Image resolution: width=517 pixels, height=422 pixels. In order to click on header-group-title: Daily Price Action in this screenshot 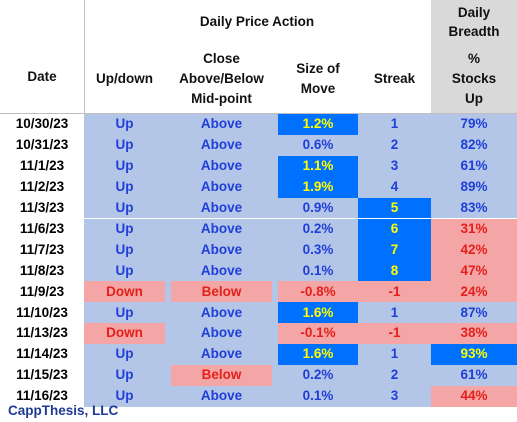, I will do `click(257, 22)`.